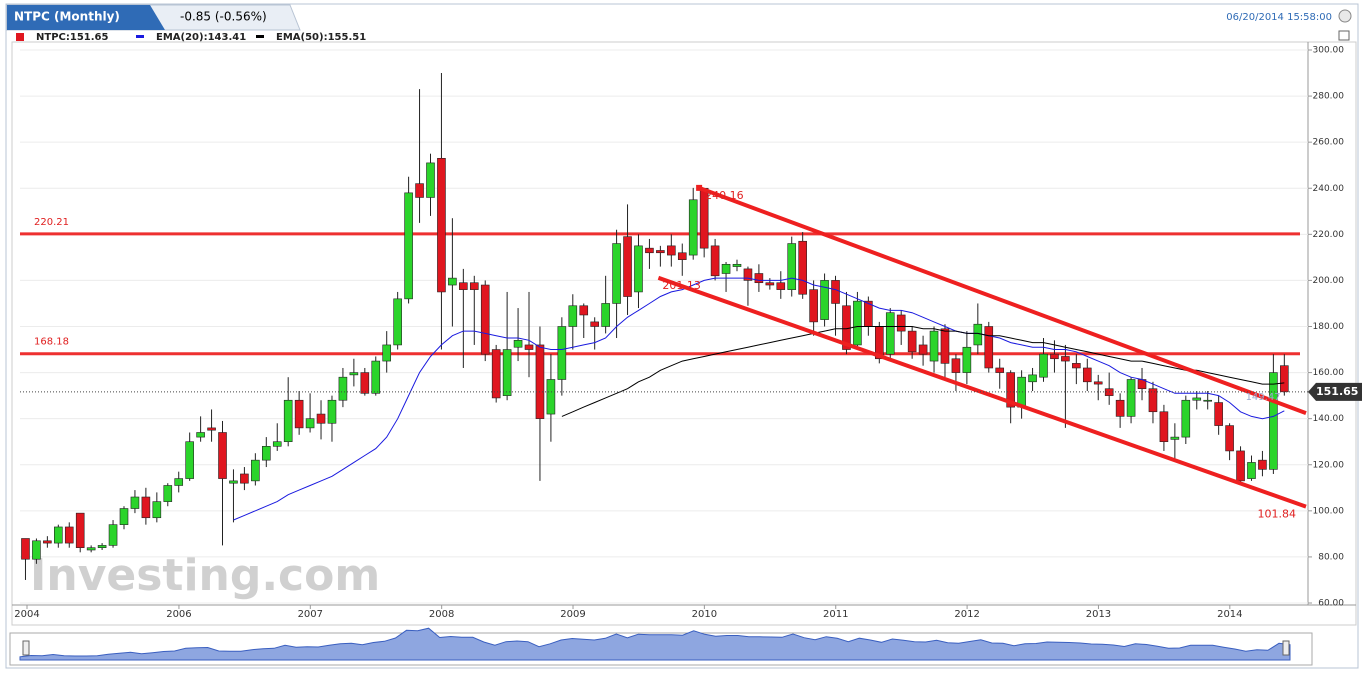 The height and width of the screenshot is (679, 1366). I want to click on watermark: Investing.com, so click(205, 575).